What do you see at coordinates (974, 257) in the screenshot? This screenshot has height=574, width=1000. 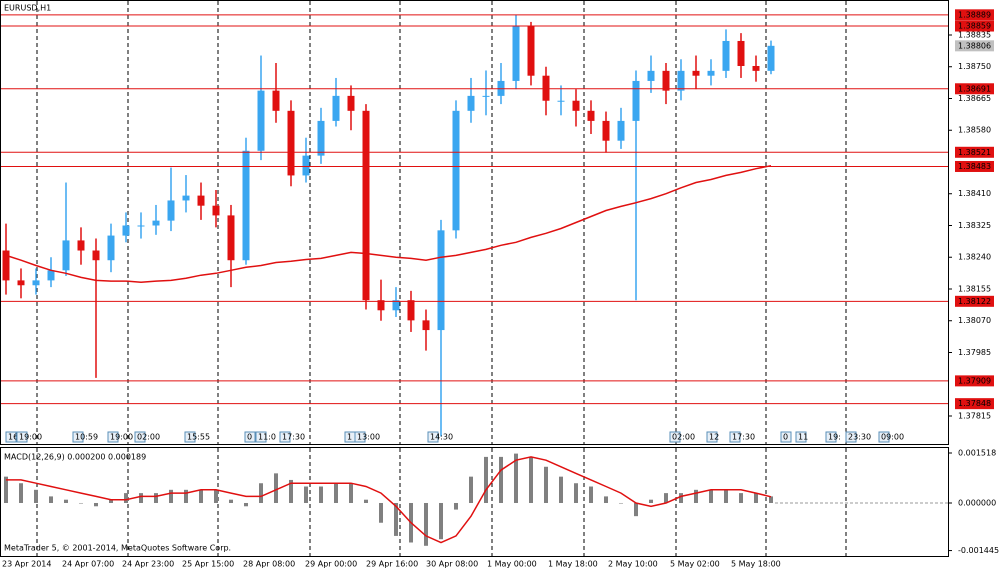 I see `y-tick-label: 1.38240` at bounding box center [974, 257].